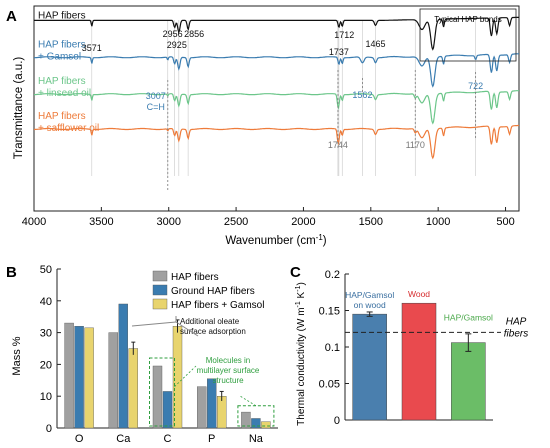  Describe the element at coordinates (101, 222) in the screenshot. I see `x-tick-label-1: 3500` at that location.